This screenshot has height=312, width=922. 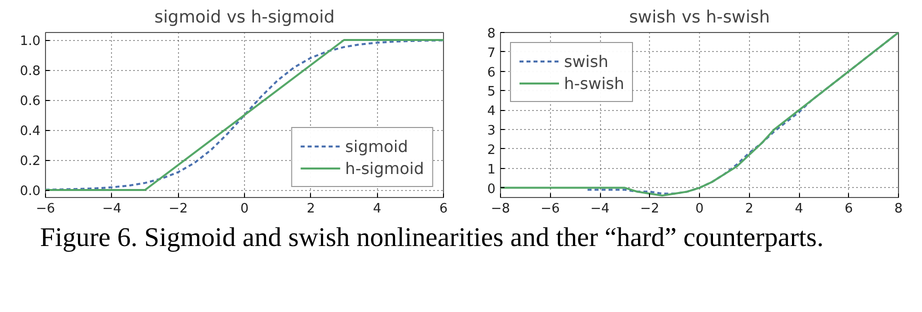 What do you see at coordinates (500, 209) in the screenshot?
I see `x-tick-label: −8` at bounding box center [500, 209].